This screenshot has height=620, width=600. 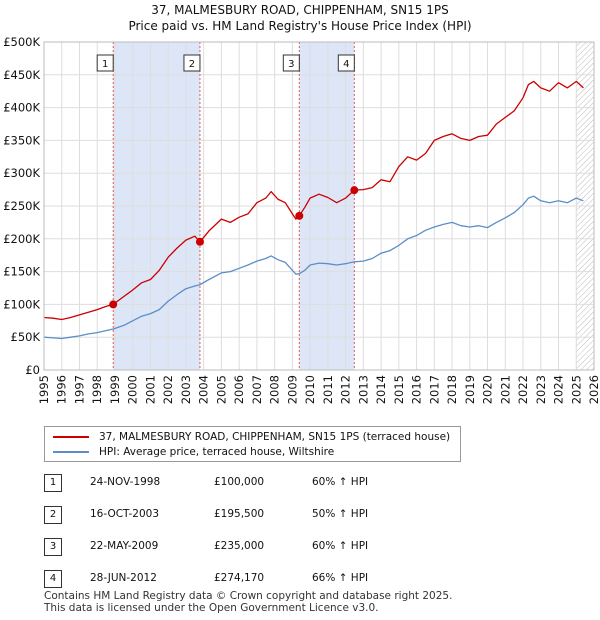 I want to click on legend-swatch-hpi, so click(x=71, y=452).